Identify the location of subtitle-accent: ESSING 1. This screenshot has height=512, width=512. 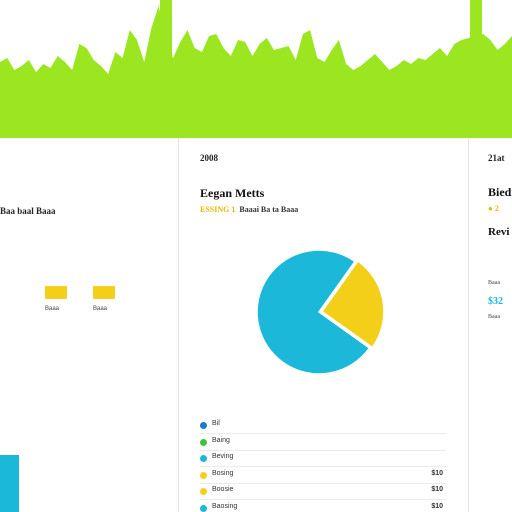
(218, 209).